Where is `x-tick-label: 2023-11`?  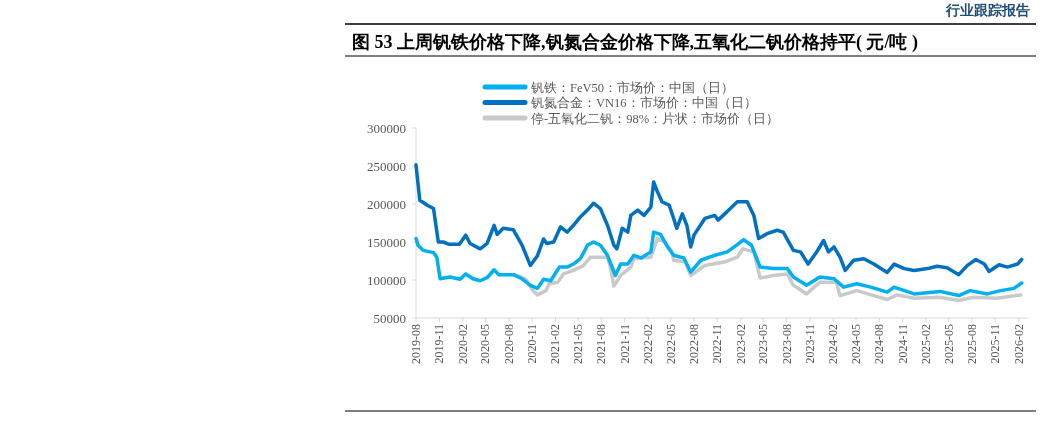
x-tick-label: 2023-11 is located at coordinates (809, 344).